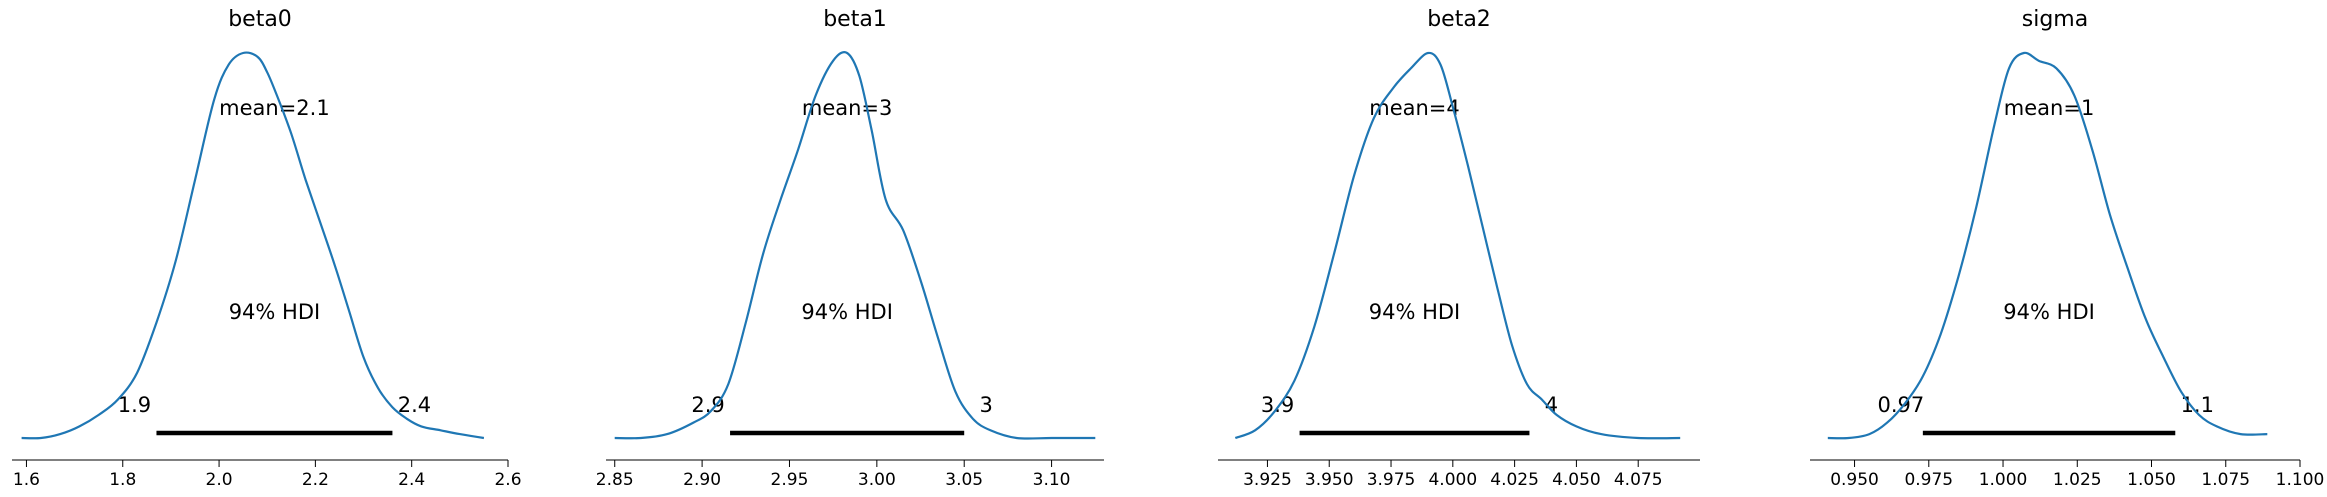  Describe the element at coordinates (414, 405) in the screenshot. I see `hdi-upper-label: 2.4` at that location.